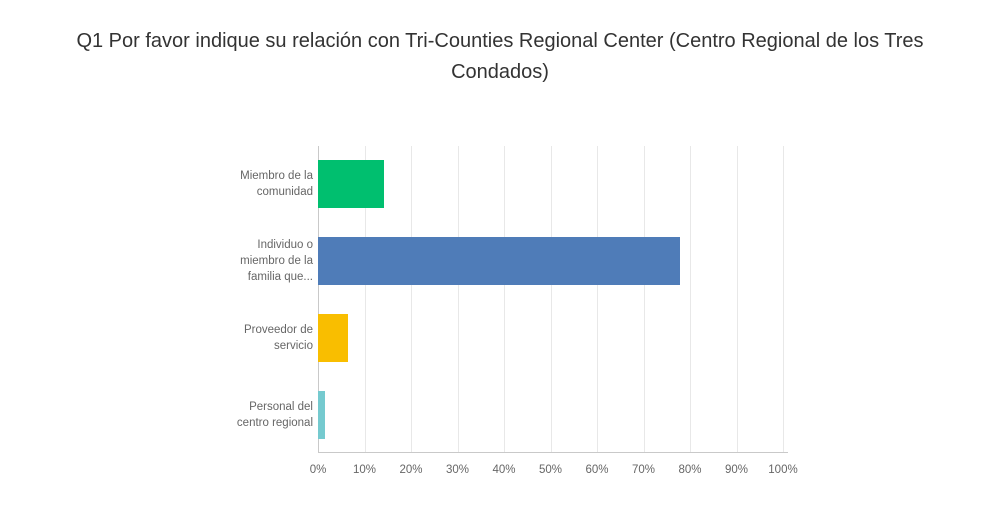 This screenshot has height=525, width=1000. Describe the element at coordinates (504, 470) in the screenshot. I see `x-tick-label: 40%` at that location.